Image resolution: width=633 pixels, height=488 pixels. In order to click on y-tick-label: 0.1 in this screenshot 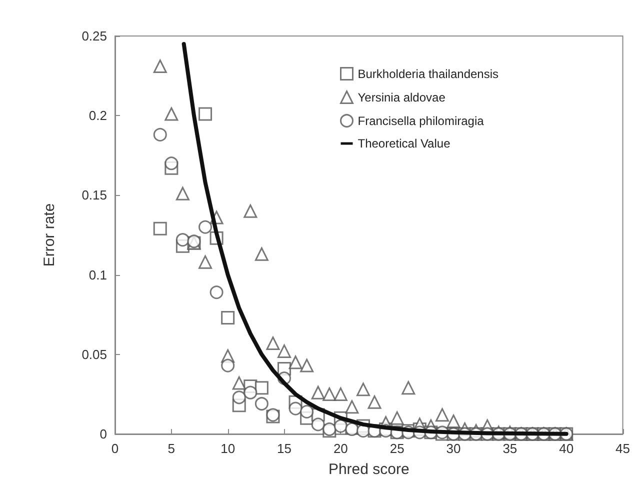, I will do `click(97, 274)`.